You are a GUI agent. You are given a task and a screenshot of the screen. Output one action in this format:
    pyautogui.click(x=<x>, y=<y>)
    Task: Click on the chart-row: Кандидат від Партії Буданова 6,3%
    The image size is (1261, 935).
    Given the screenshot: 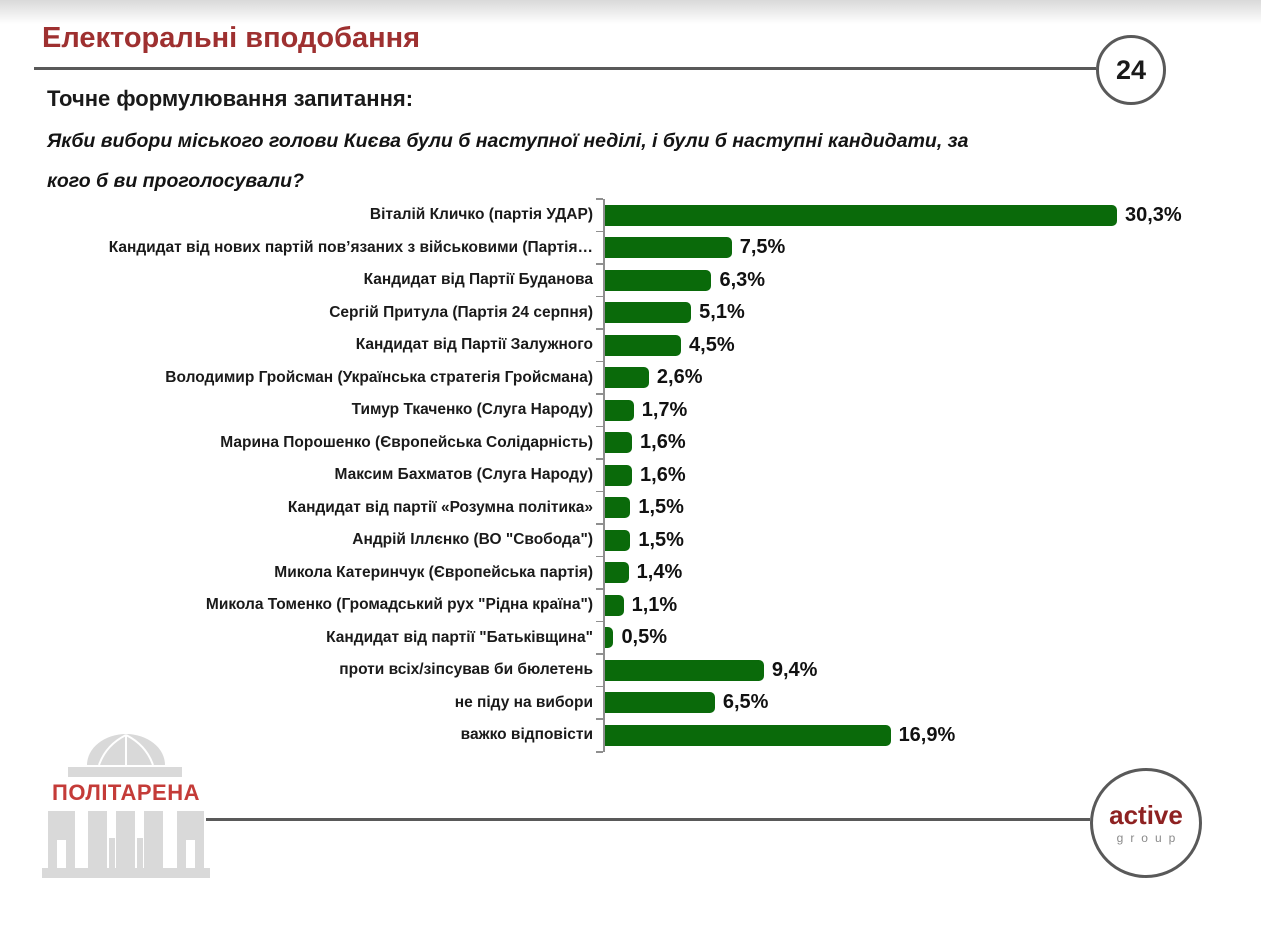 What is the action you would take?
    pyautogui.click(x=637, y=280)
    